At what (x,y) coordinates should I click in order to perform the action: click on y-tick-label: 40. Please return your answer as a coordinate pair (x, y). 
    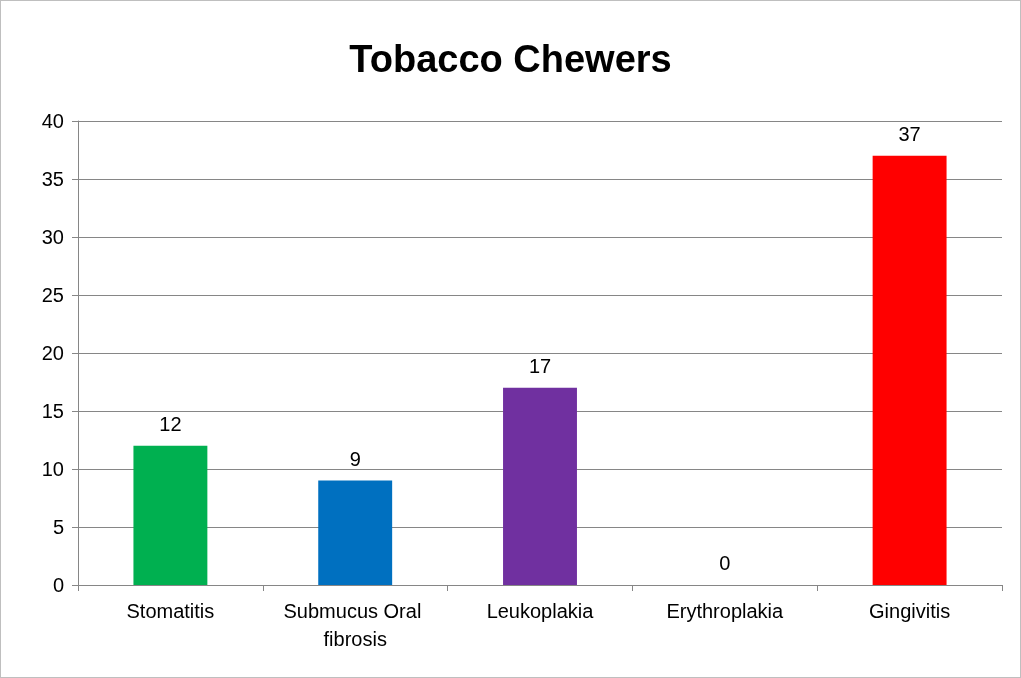
    Looking at the image, I should click on (52, 121).